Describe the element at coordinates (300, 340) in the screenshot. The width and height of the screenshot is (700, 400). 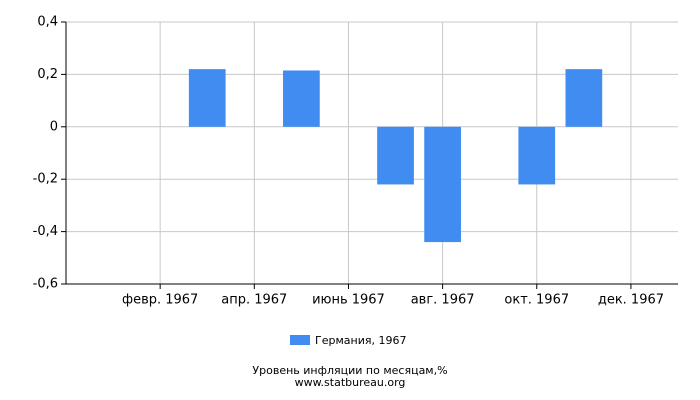
I see `legend-swatch` at that location.